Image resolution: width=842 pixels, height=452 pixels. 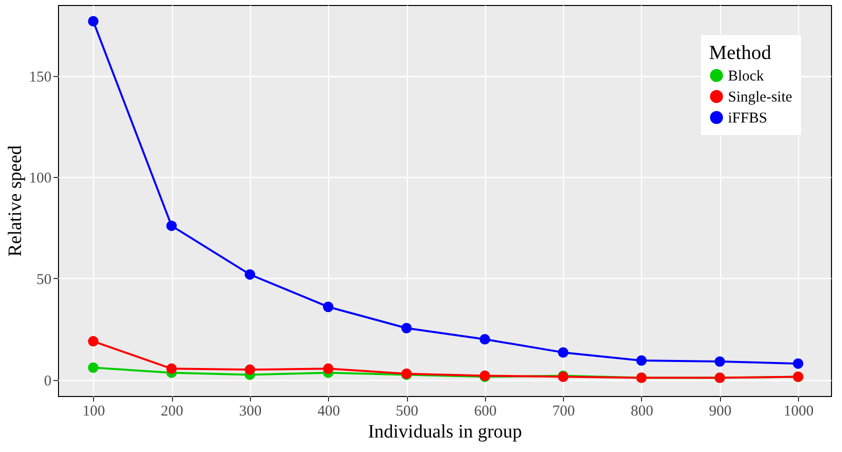 What do you see at coordinates (720, 412) in the screenshot?
I see `x-tick-label: 900` at bounding box center [720, 412].